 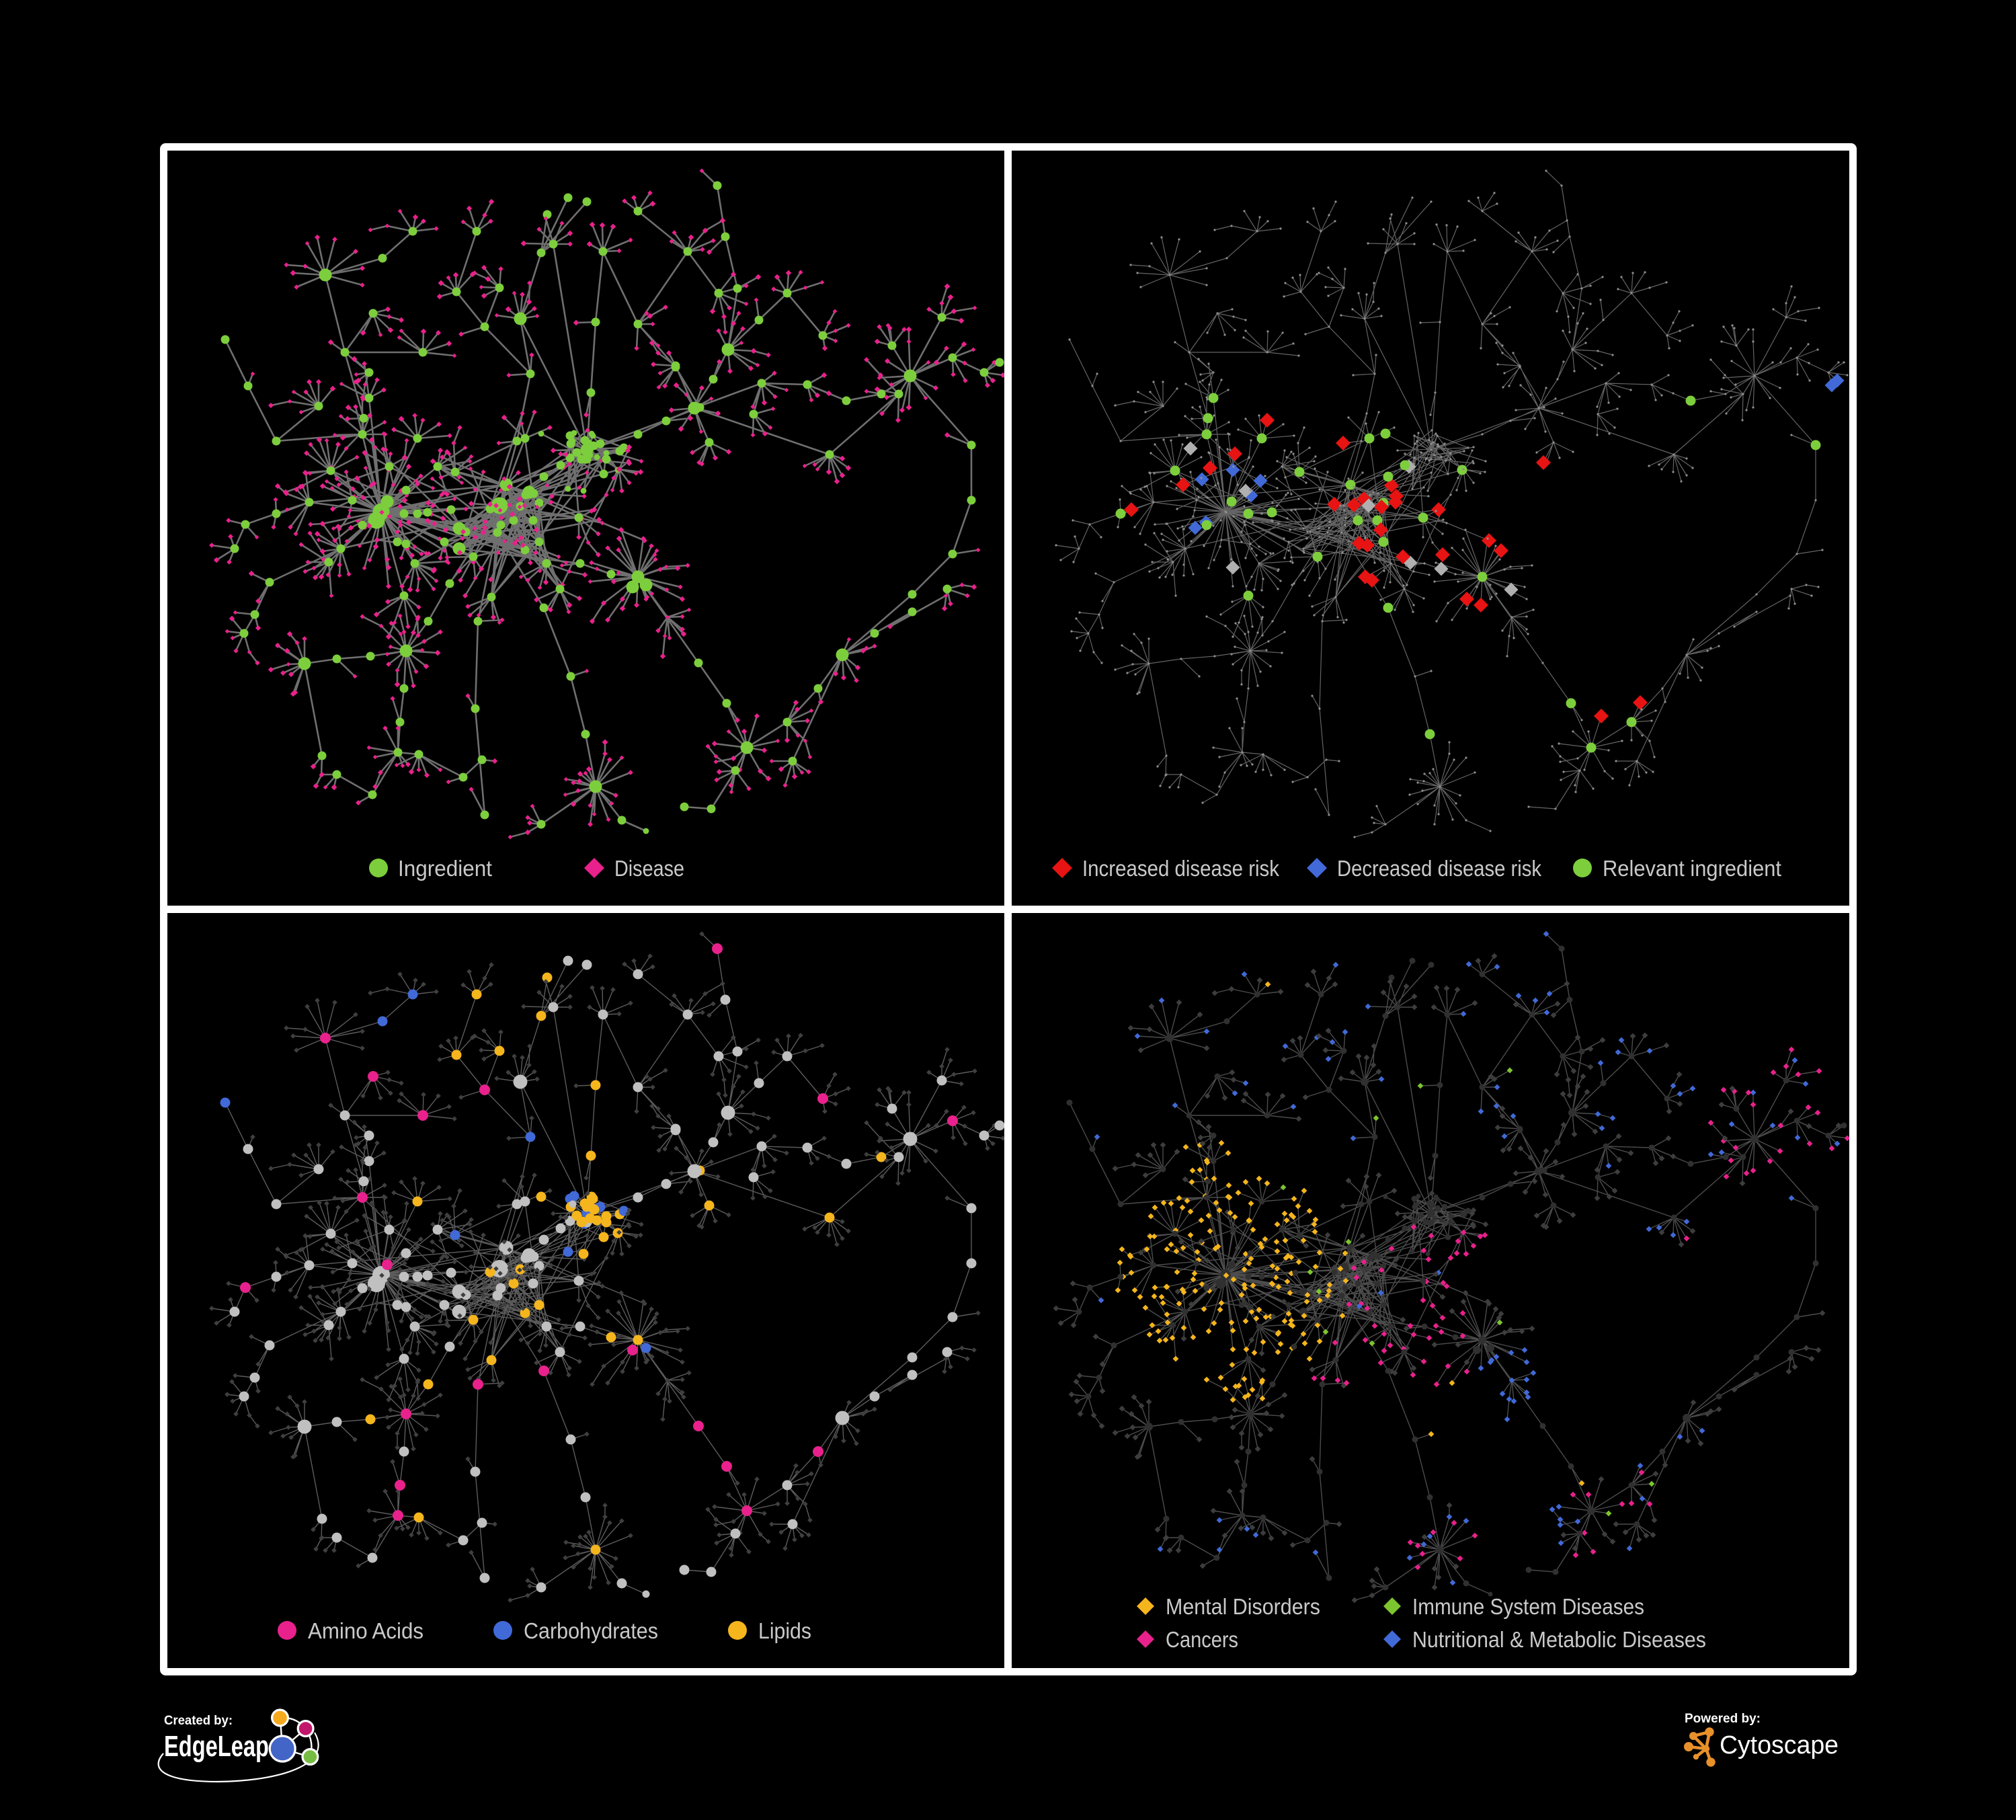 What do you see at coordinates (1202, 1639) in the screenshot?
I see `svg-text: Cancers` at bounding box center [1202, 1639].